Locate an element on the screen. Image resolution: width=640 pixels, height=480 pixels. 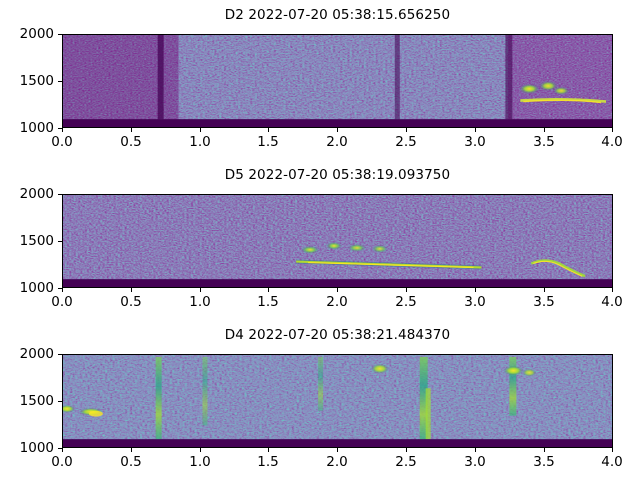
ytick-label-d5-2000: 2000 is located at coordinates (36, 194).